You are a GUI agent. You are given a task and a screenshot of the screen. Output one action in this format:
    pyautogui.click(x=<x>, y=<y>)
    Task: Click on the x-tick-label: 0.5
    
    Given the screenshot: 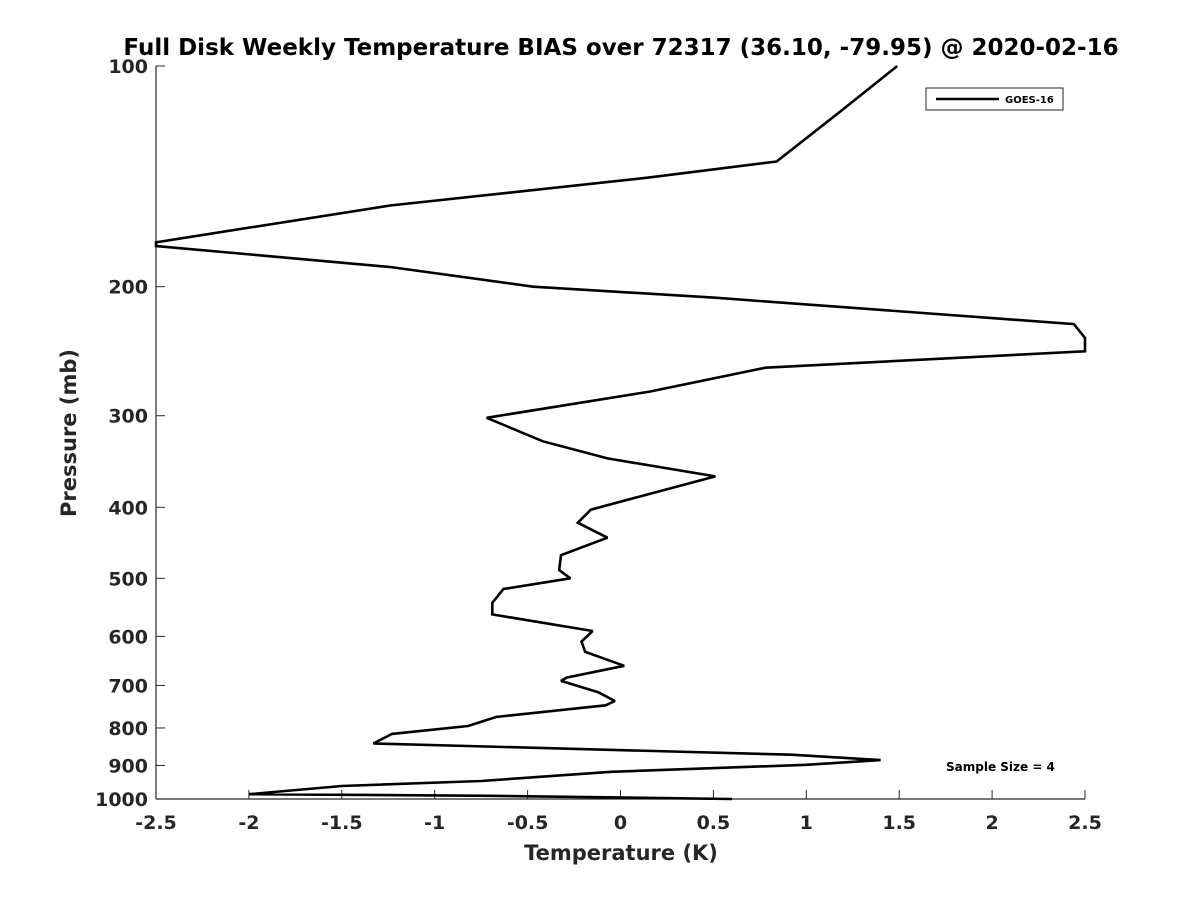 What is the action you would take?
    pyautogui.click(x=714, y=823)
    